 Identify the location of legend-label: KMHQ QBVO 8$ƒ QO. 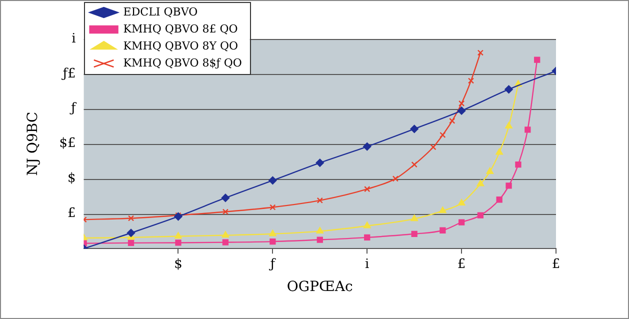
(182, 63).